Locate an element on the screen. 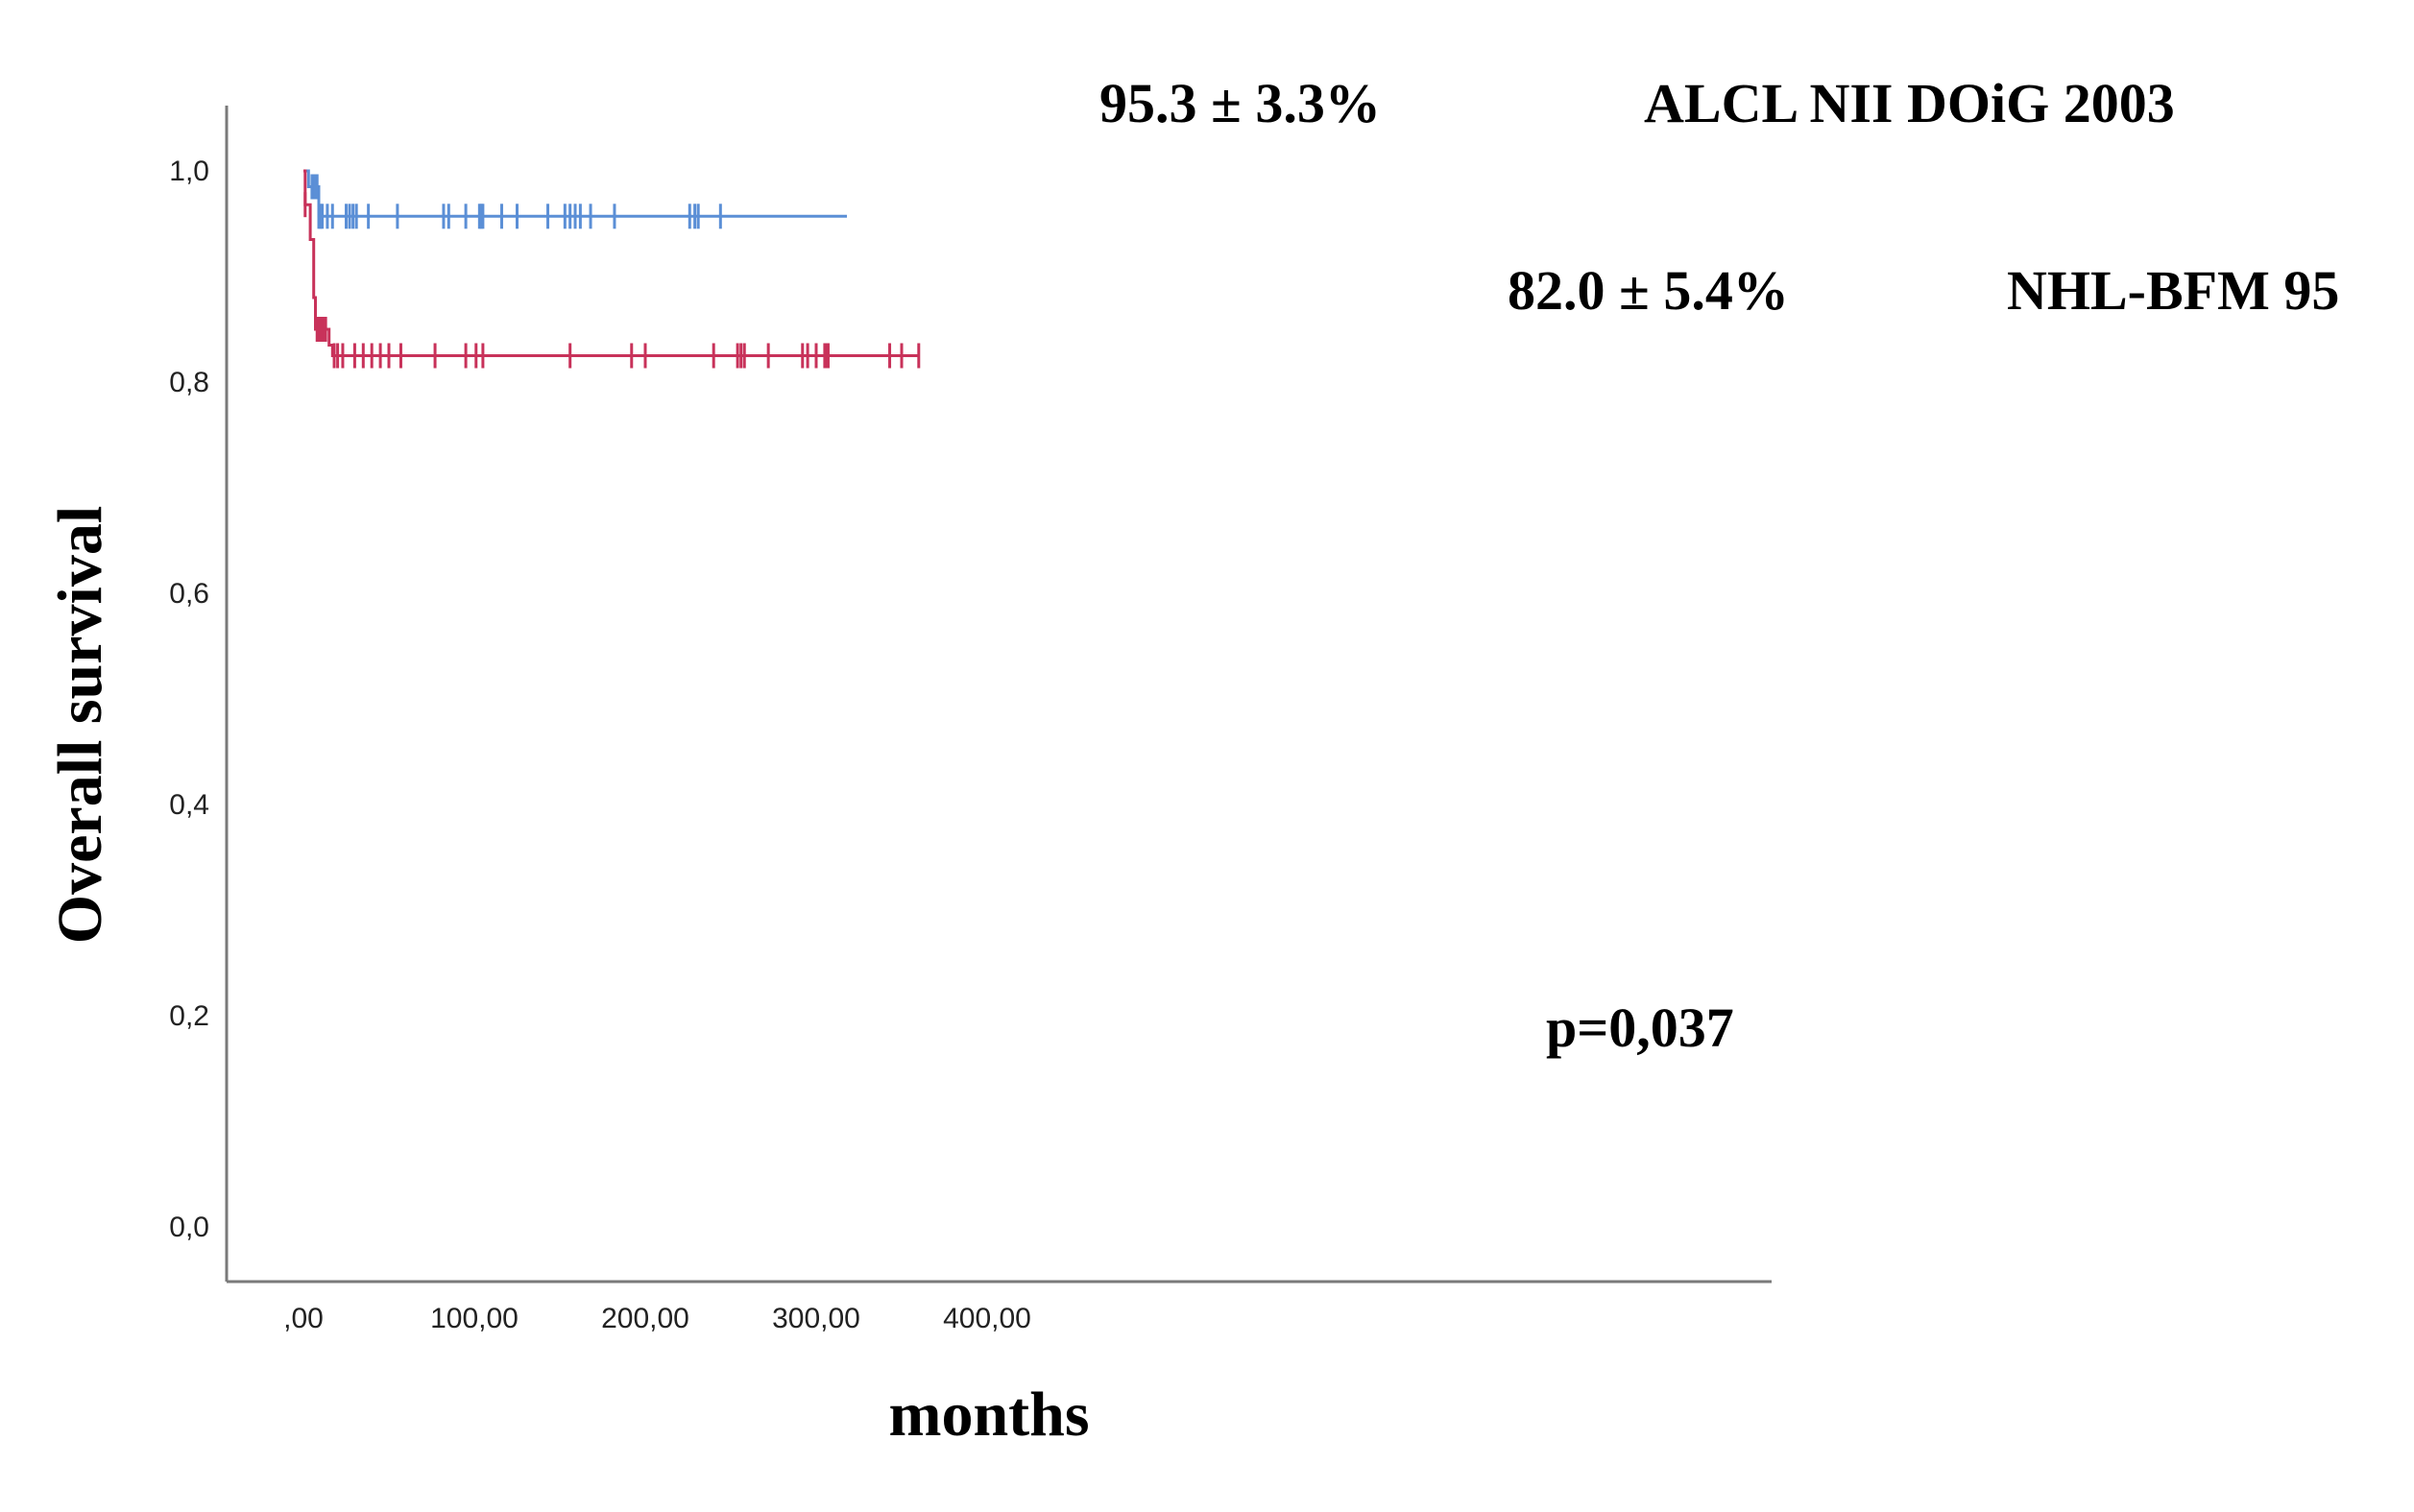  x-tick-label: ,00 is located at coordinates (303, 1318).